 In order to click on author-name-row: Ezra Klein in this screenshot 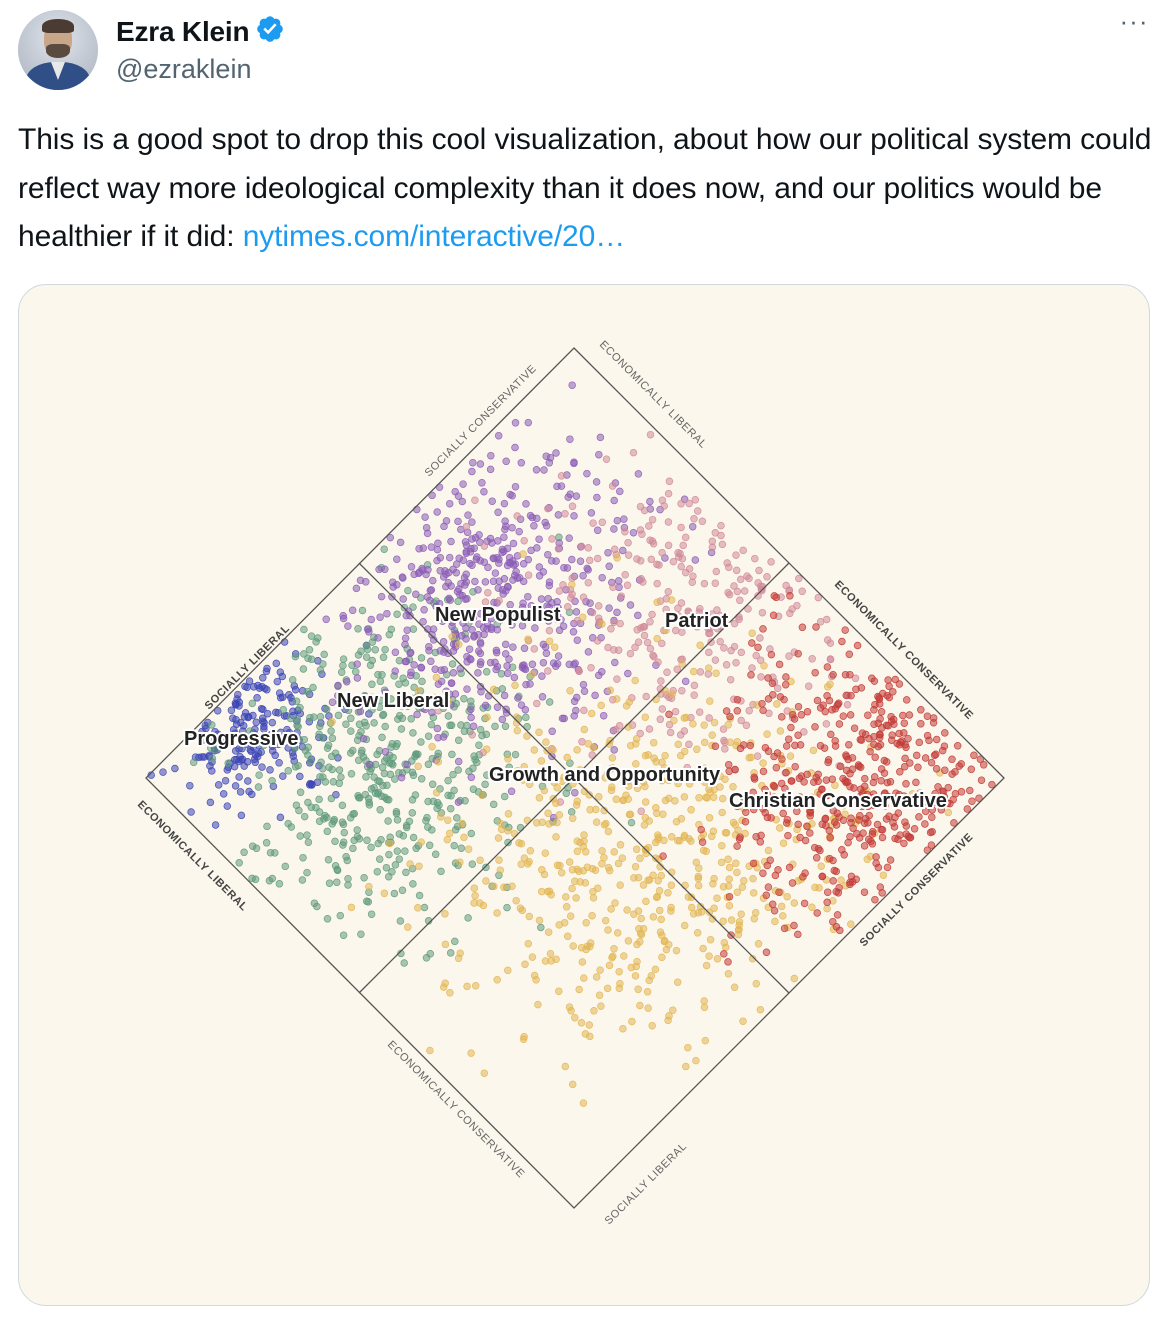, I will do `click(200, 31)`.